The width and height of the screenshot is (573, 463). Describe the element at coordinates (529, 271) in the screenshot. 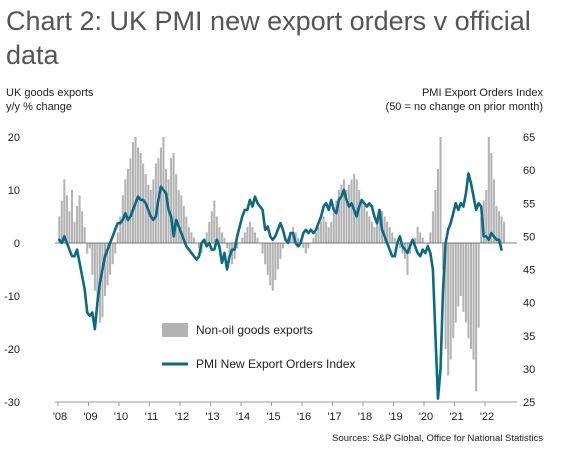

I see `right-tick-label-4: 45` at that location.